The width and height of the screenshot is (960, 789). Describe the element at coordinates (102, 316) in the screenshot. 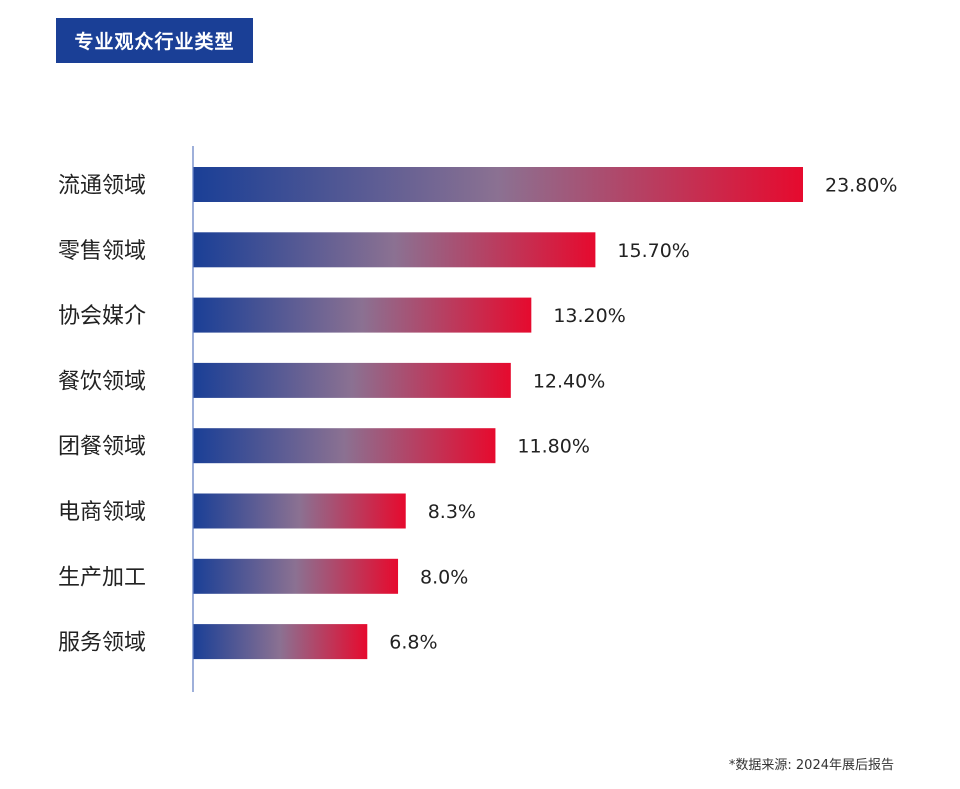

I see `category-label: 协会媒介` at that location.